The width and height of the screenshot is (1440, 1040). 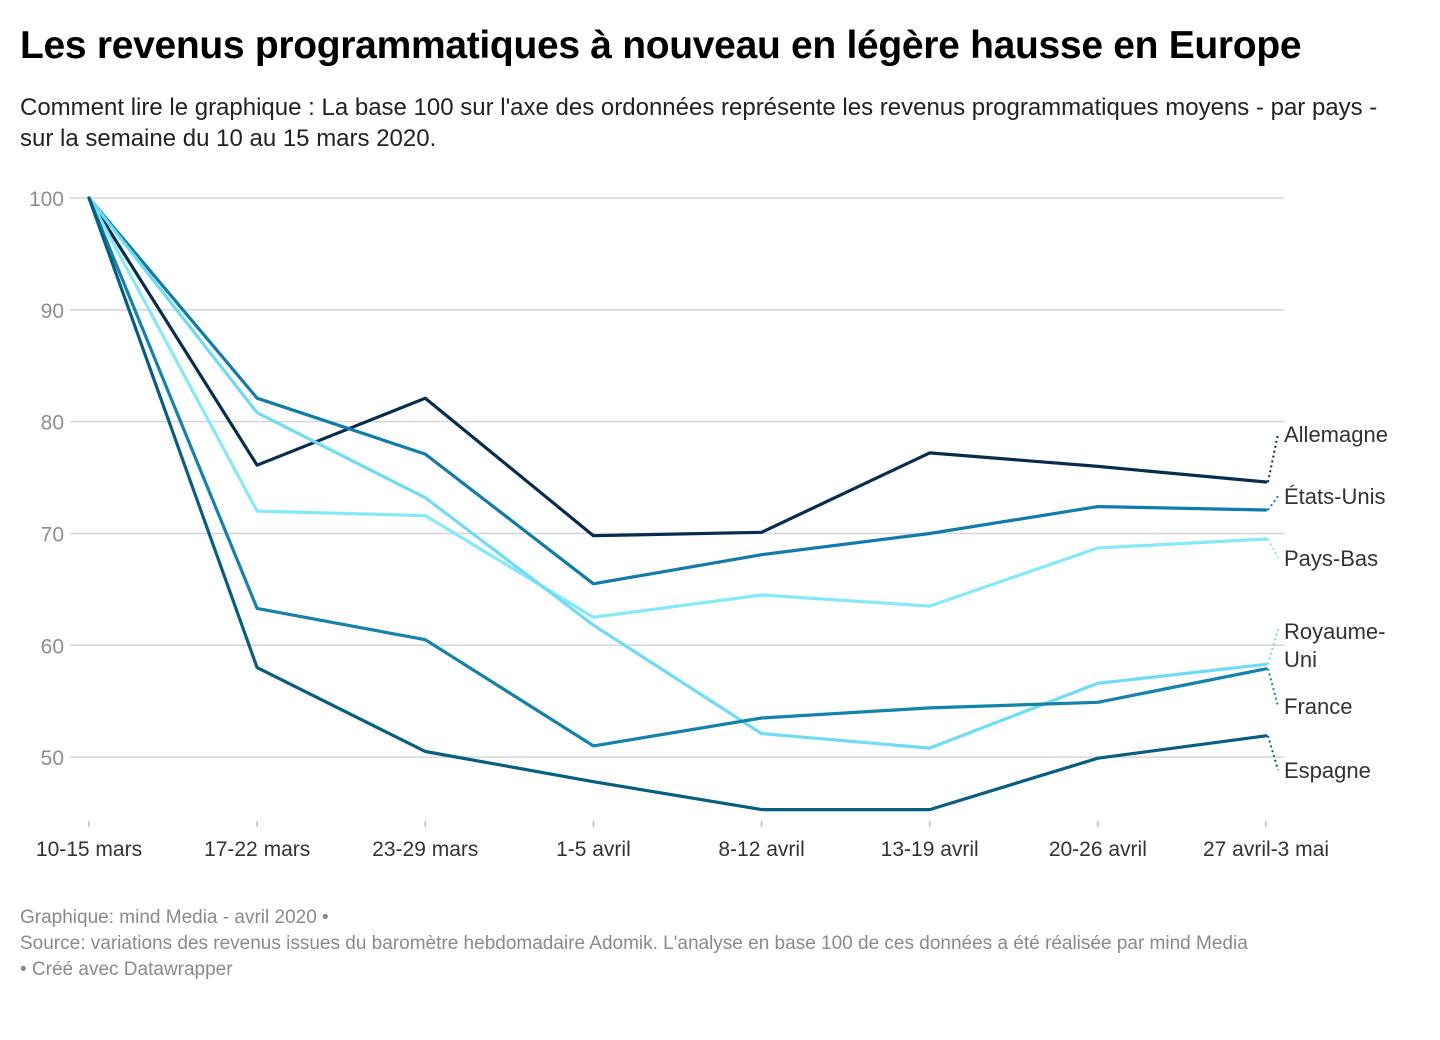 I want to click on series-label-0: Allemagne, so click(x=1336, y=434).